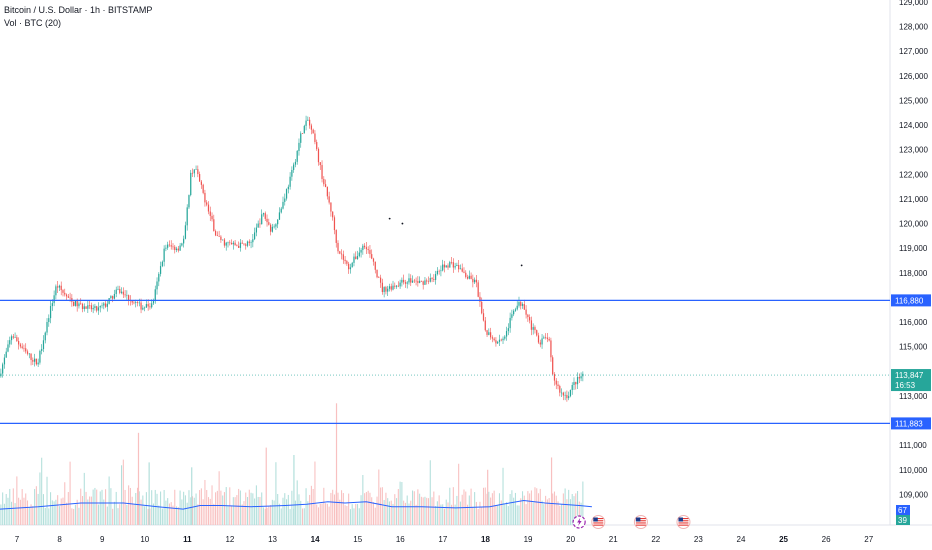 The image size is (932, 550). What do you see at coordinates (336, 464) in the screenshot?
I see `volume-spike` at bounding box center [336, 464].